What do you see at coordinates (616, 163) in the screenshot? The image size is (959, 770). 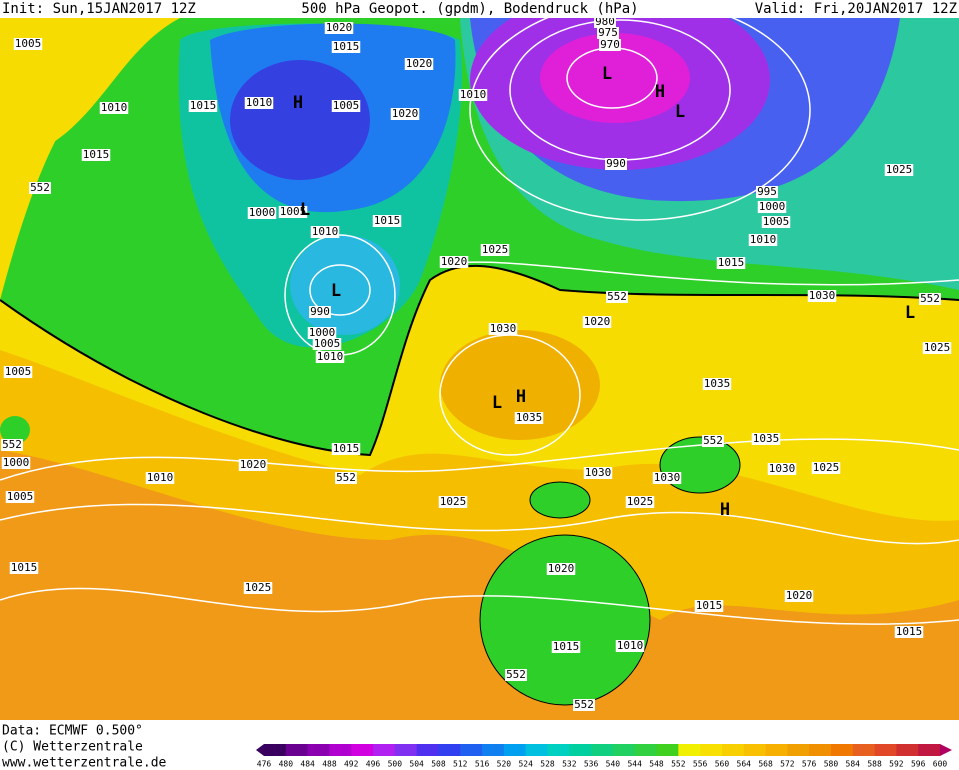 I see `isobar-label: 990` at bounding box center [616, 163].